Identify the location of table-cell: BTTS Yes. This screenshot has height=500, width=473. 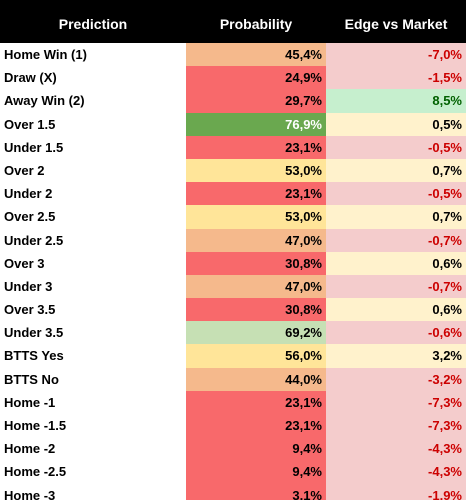
(93, 356).